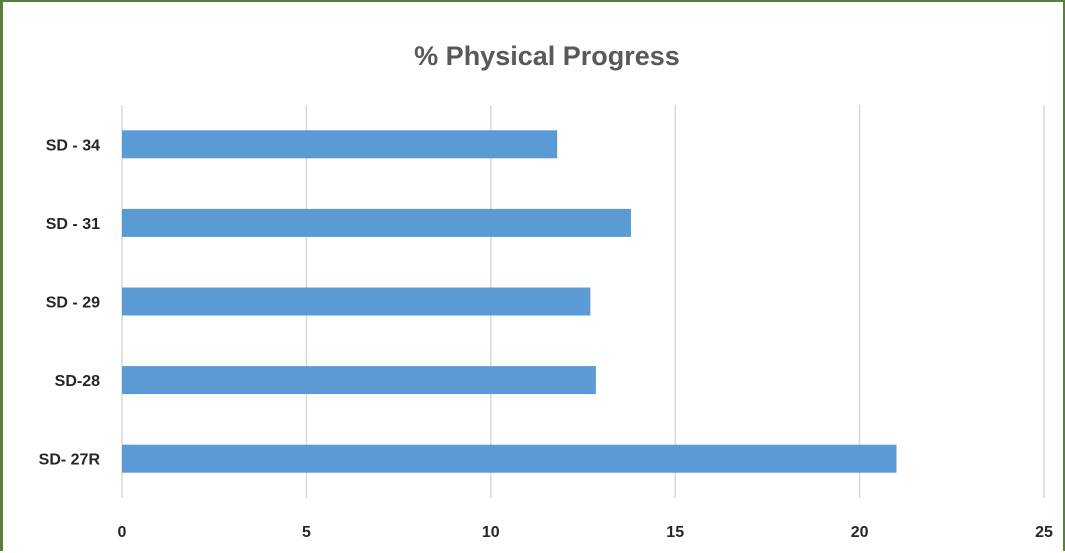 The image size is (1065, 553). What do you see at coordinates (73, 145) in the screenshot?
I see `category-label: SD - 34` at bounding box center [73, 145].